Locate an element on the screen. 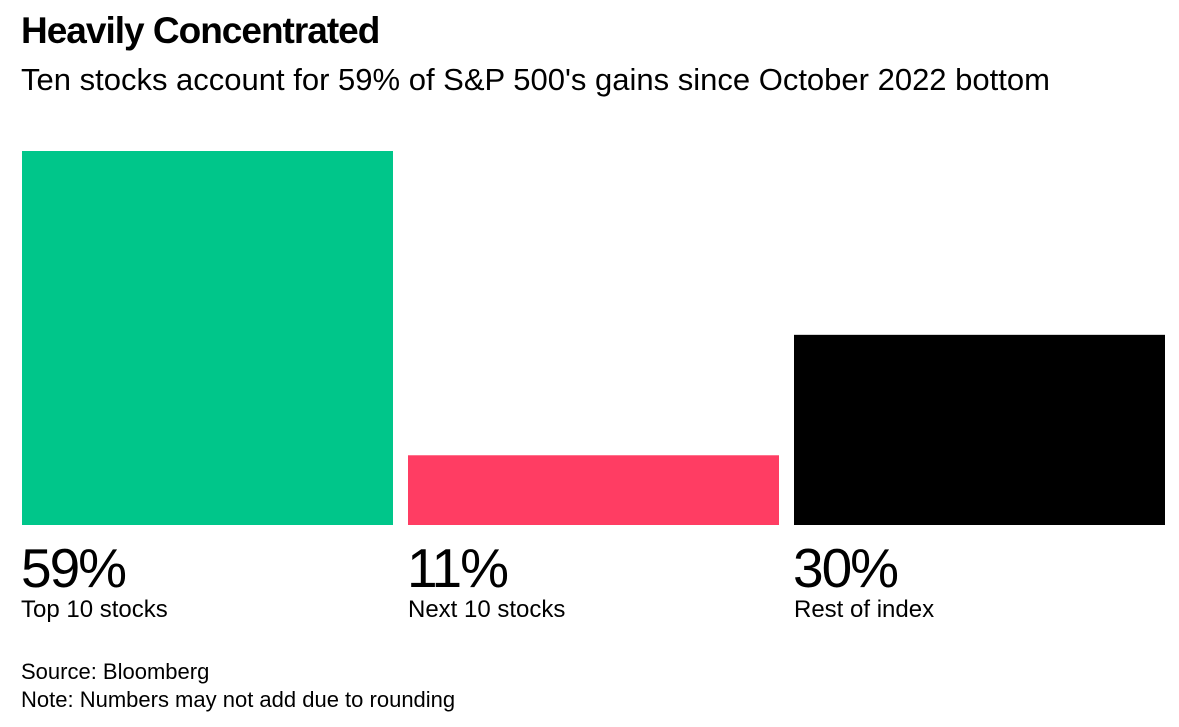 The width and height of the screenshot is (1179, 727). value-label-next-10-stocks: 11% is located at coordinates (458, 568).